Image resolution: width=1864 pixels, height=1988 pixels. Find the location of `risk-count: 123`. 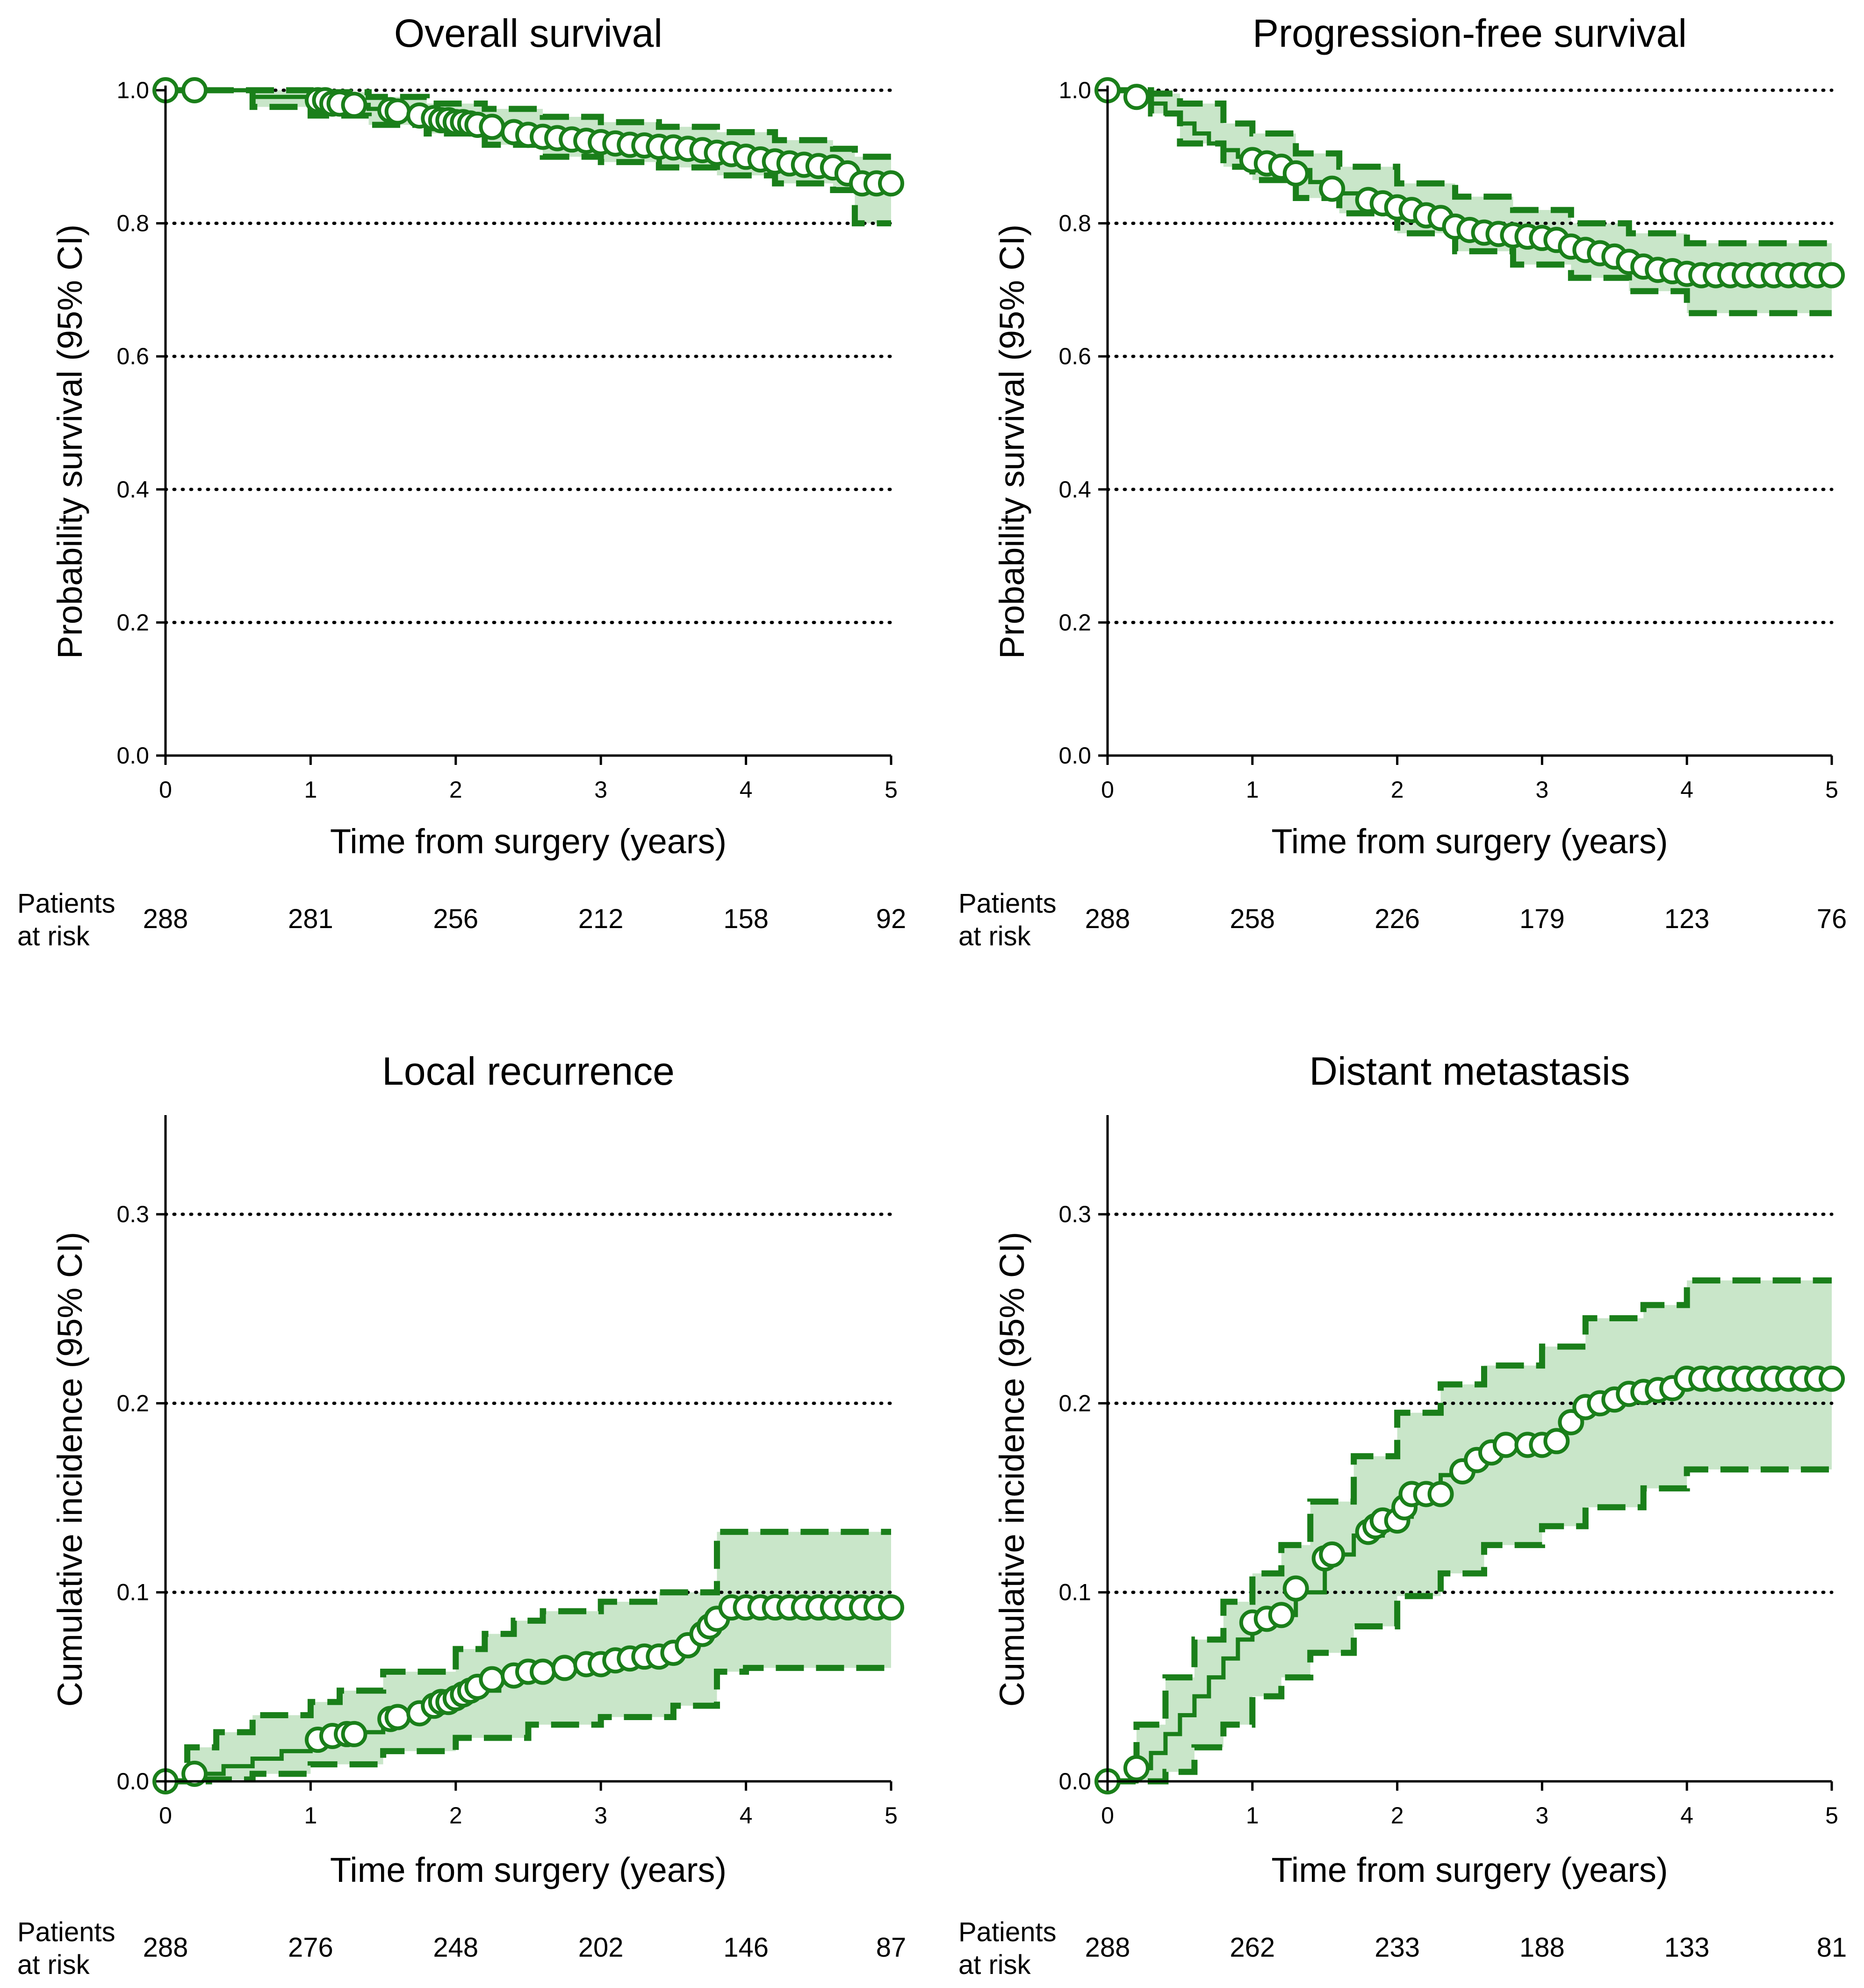

risk-count: 123 is located at coordinates (1687, 919).